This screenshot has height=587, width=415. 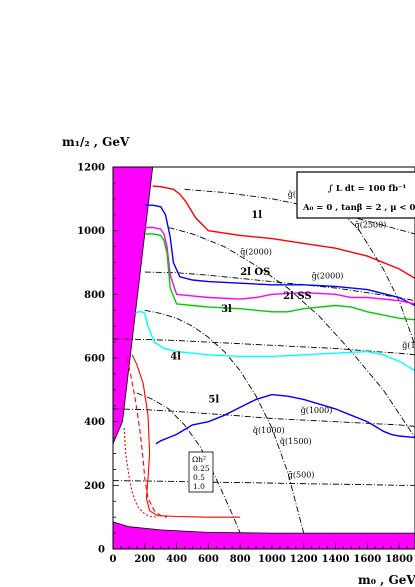 What do you see at coordinates (94, 295) in the screenshot?
I see `y-tick-label: 800` at bounding box center [94, 295].